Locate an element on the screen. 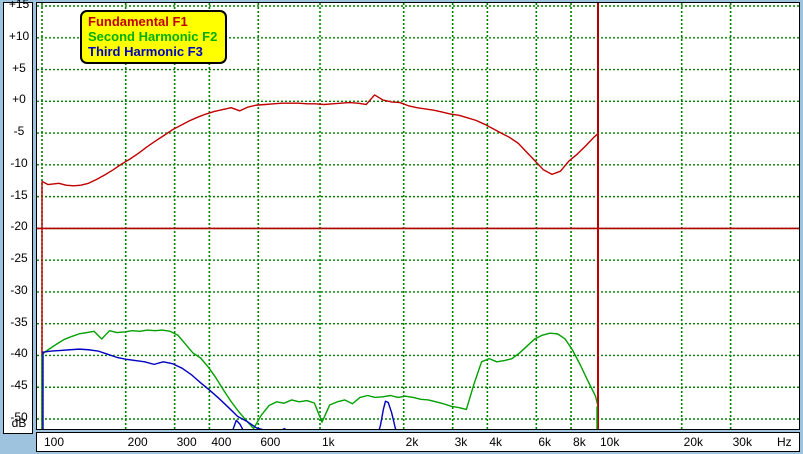  x-axis-tick-label: 1k is located at coordinates (328, 442).